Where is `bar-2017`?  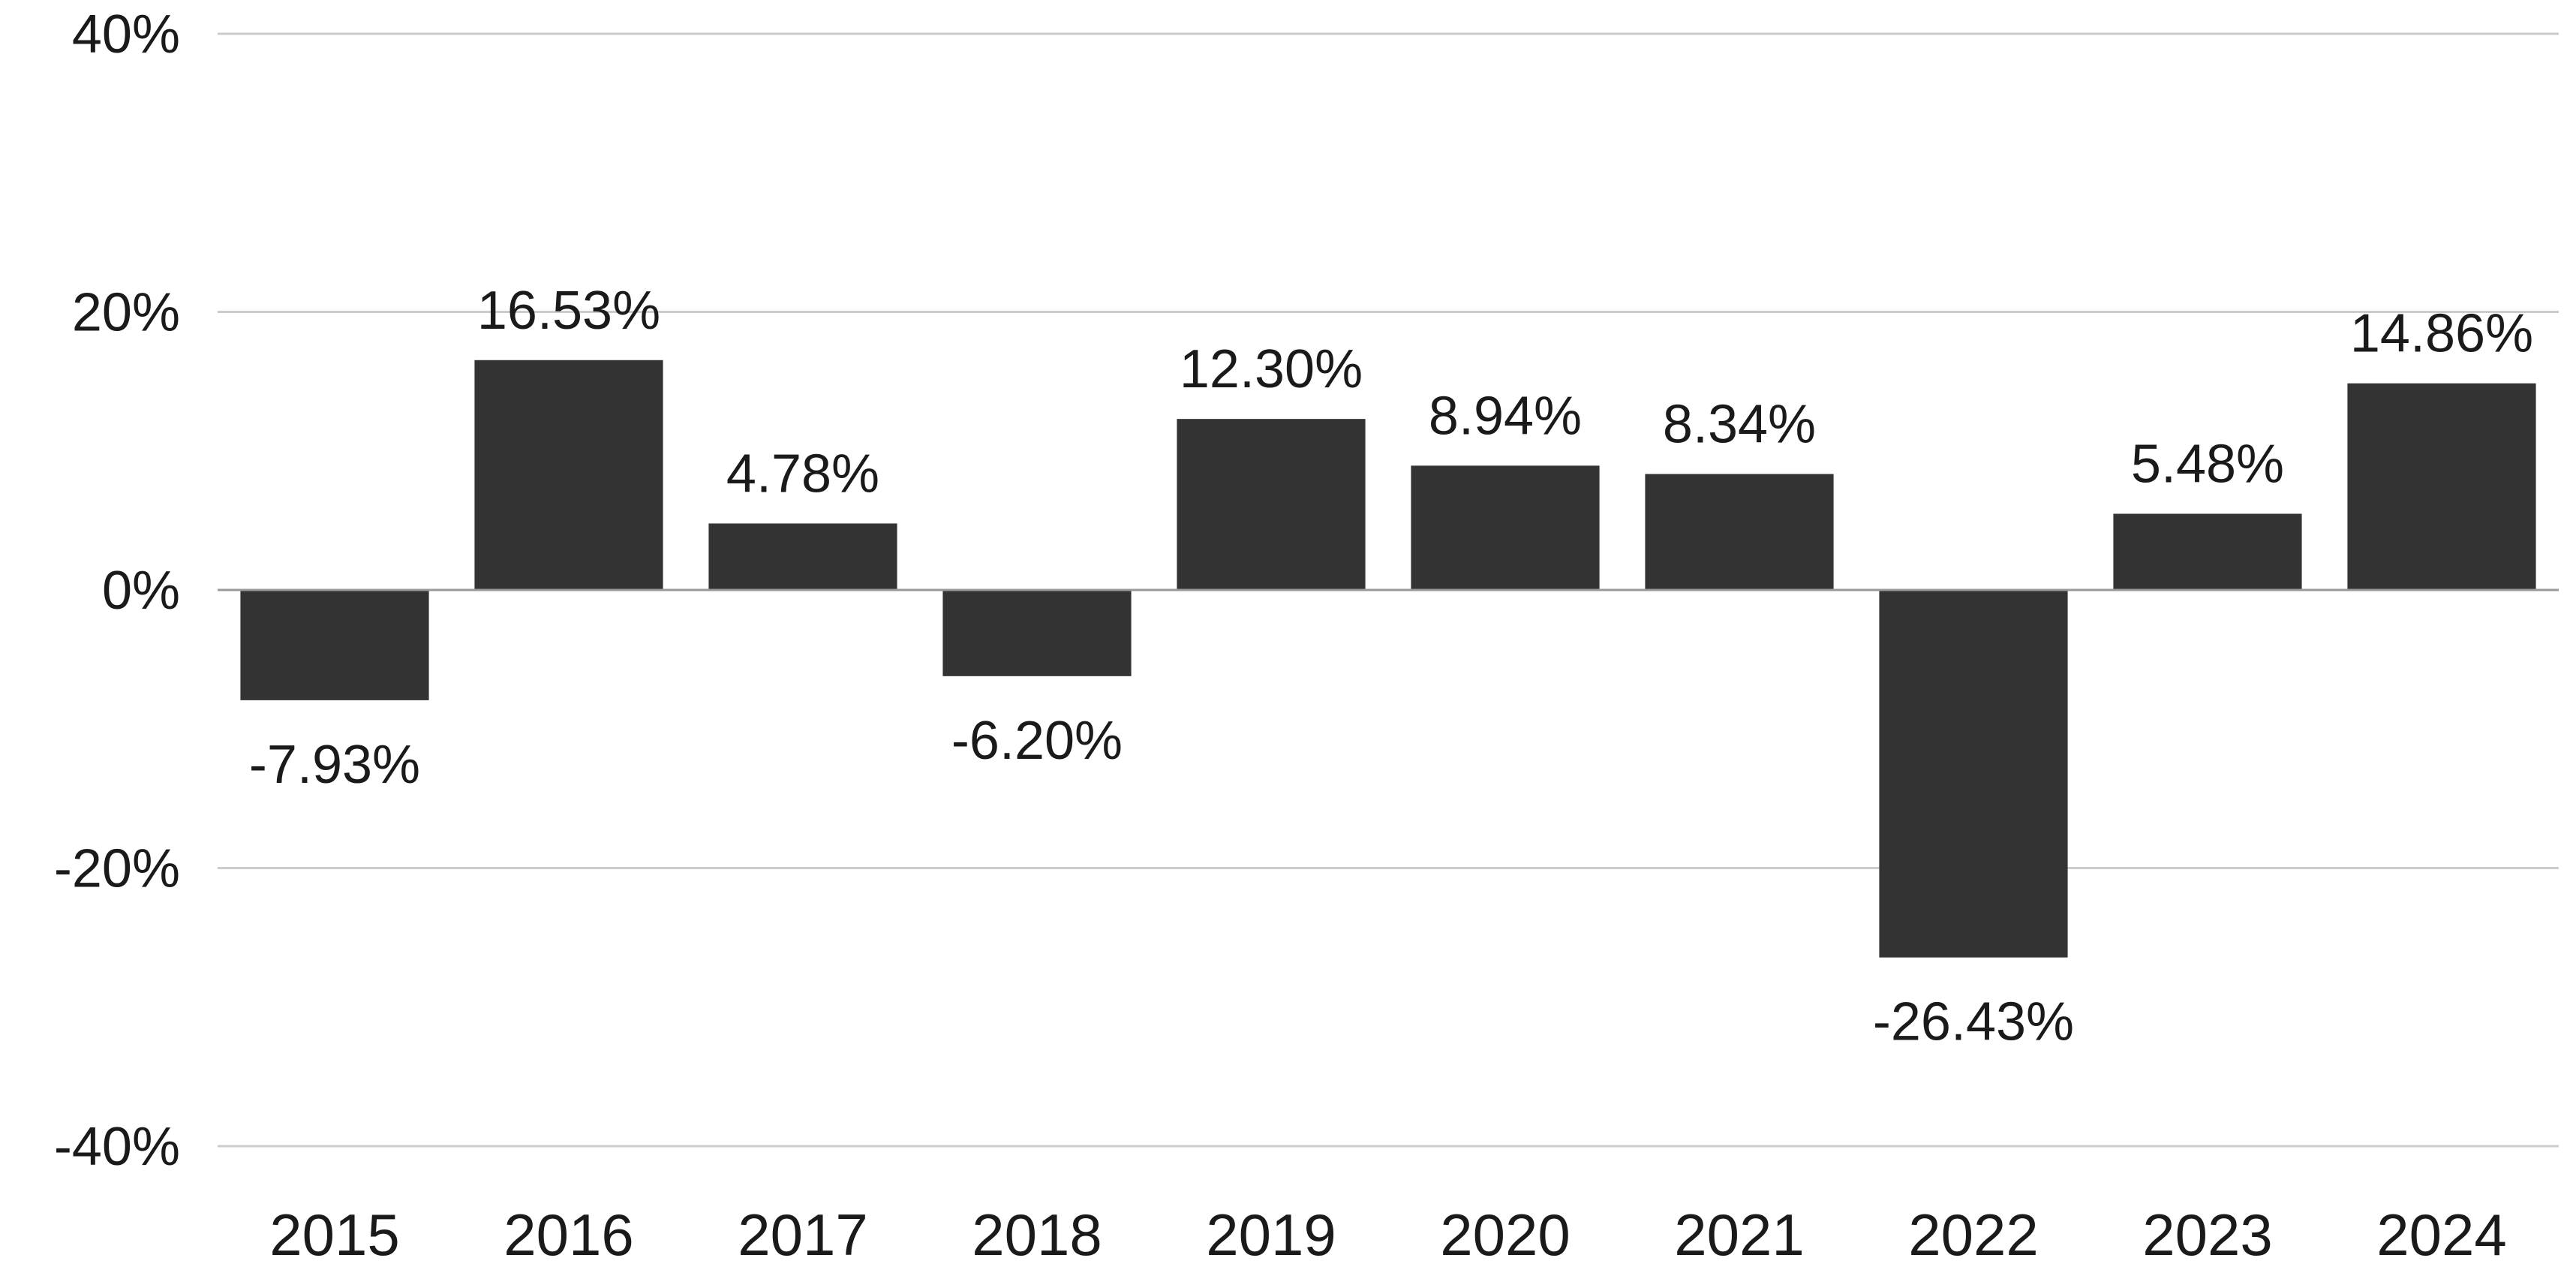 bar-2017 is located at coordinates (802, 556).